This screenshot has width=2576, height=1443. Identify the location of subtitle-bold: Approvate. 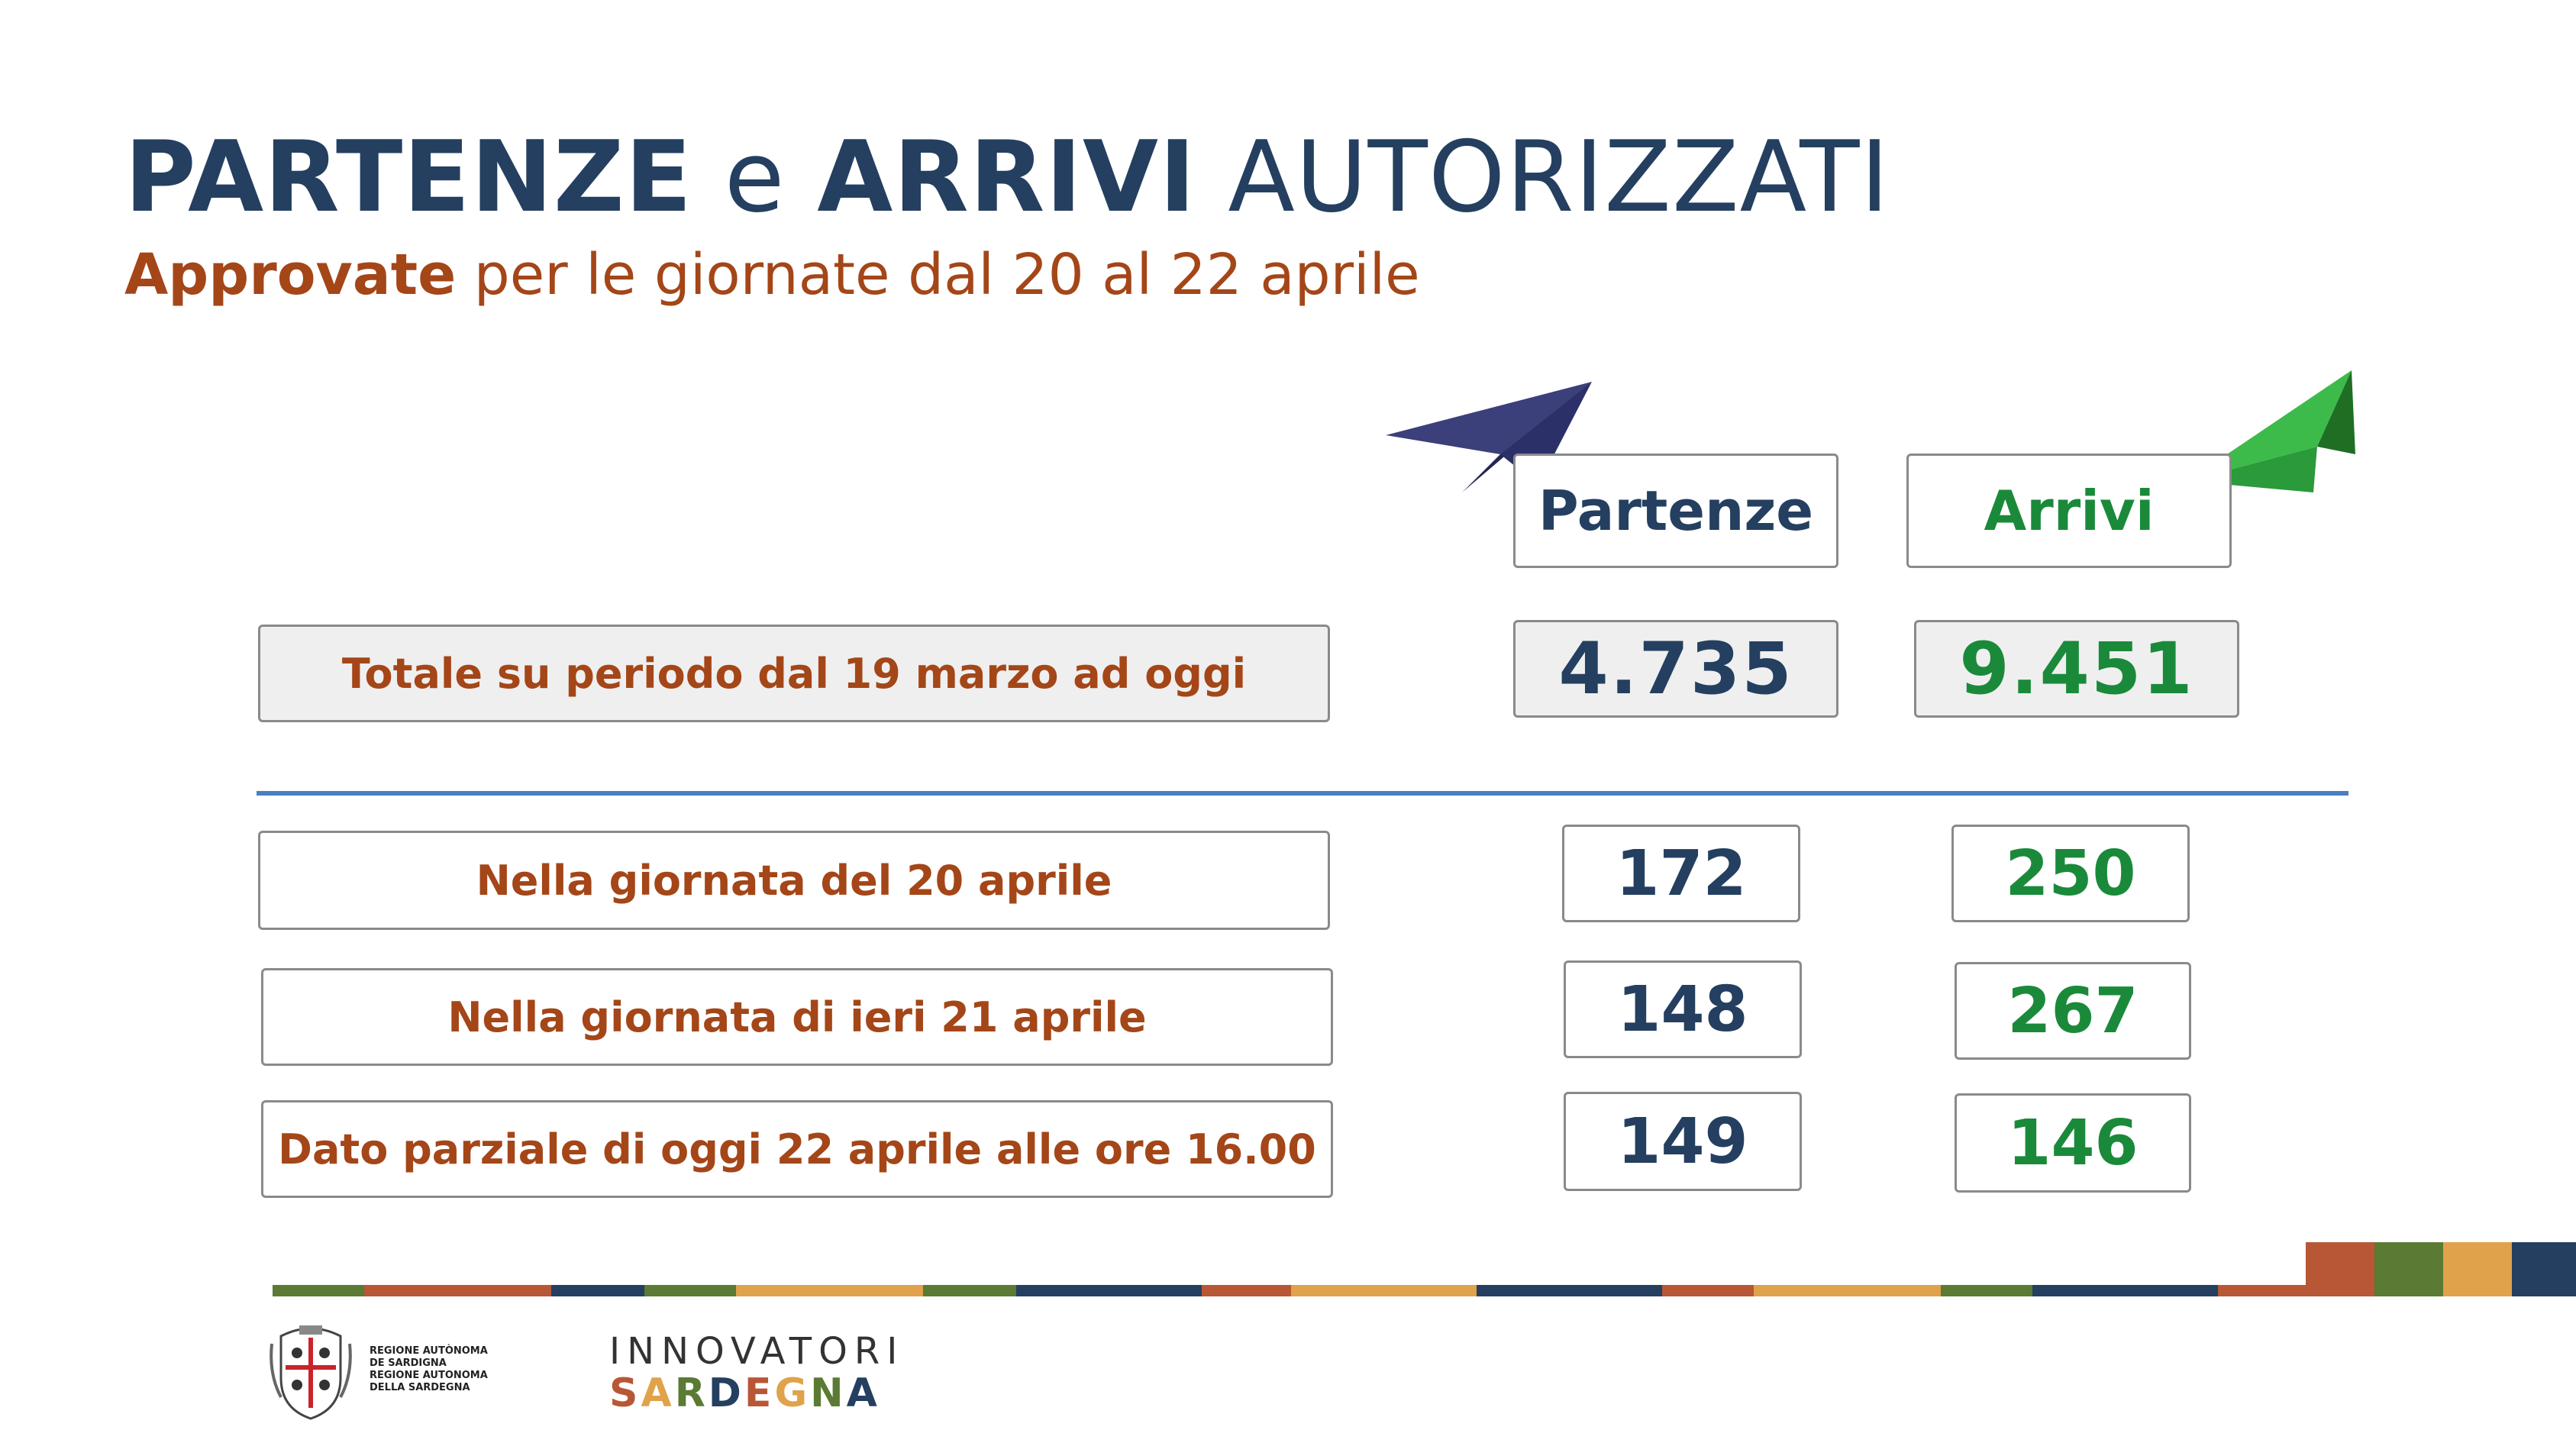
(290, 275).